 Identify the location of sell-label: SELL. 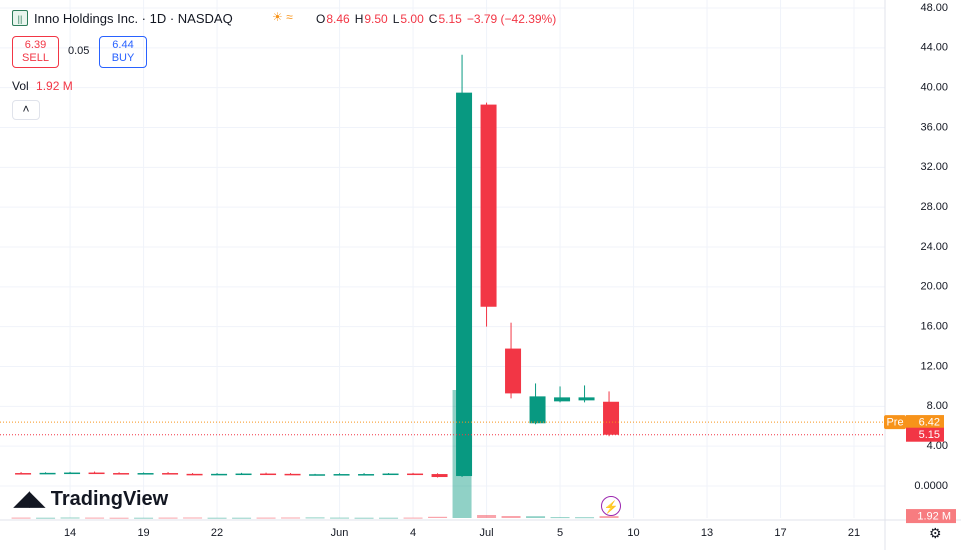
(35, 58).